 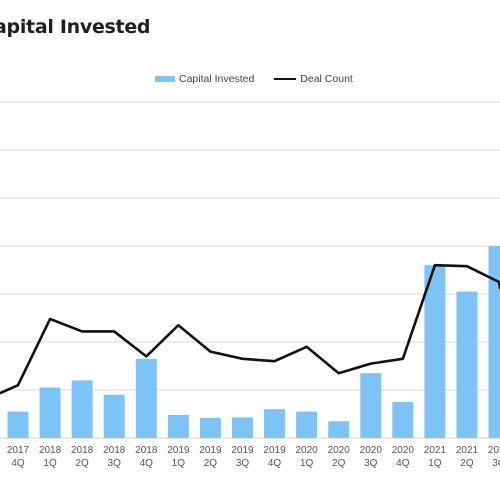 I want to click on chart-title: apital Invested, so click(x=75, y=27).